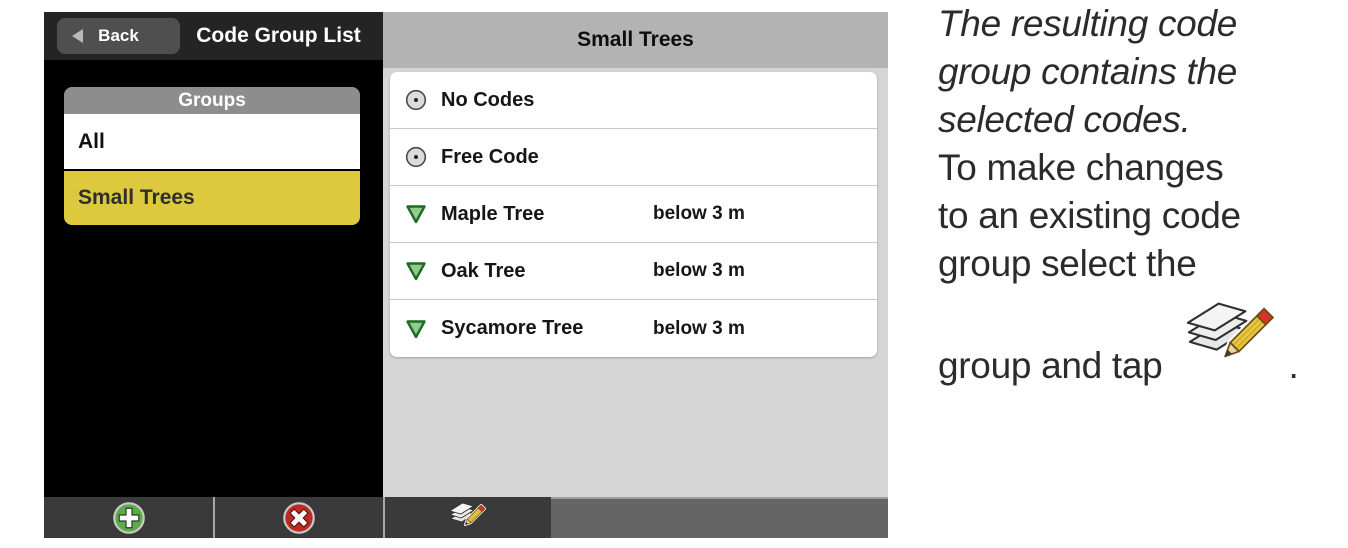 This screenshot has height=548, width=1348. What do you see at coordinates (1088, 71) in the screenshot?
I see `instruction-line: group contains the` at bounding box center [1088, 71].